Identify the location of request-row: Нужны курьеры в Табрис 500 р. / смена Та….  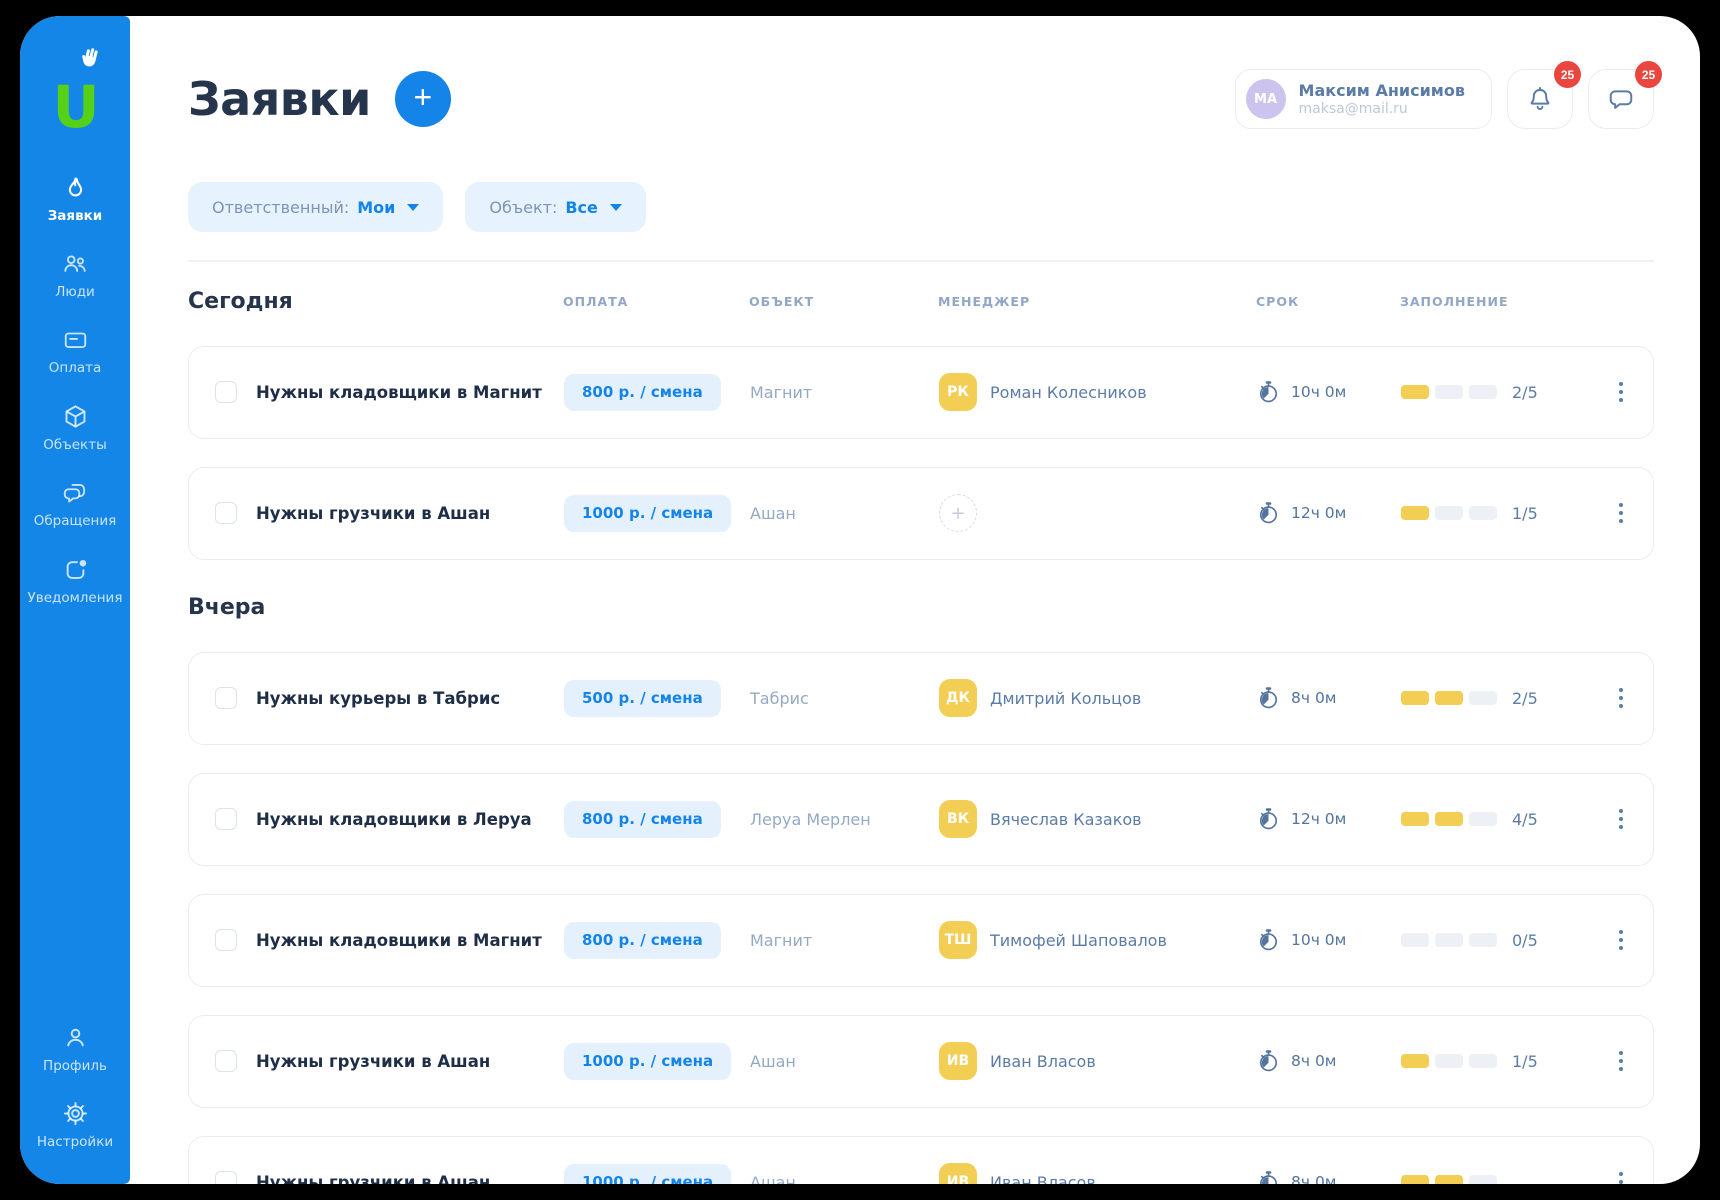
(921, 698).